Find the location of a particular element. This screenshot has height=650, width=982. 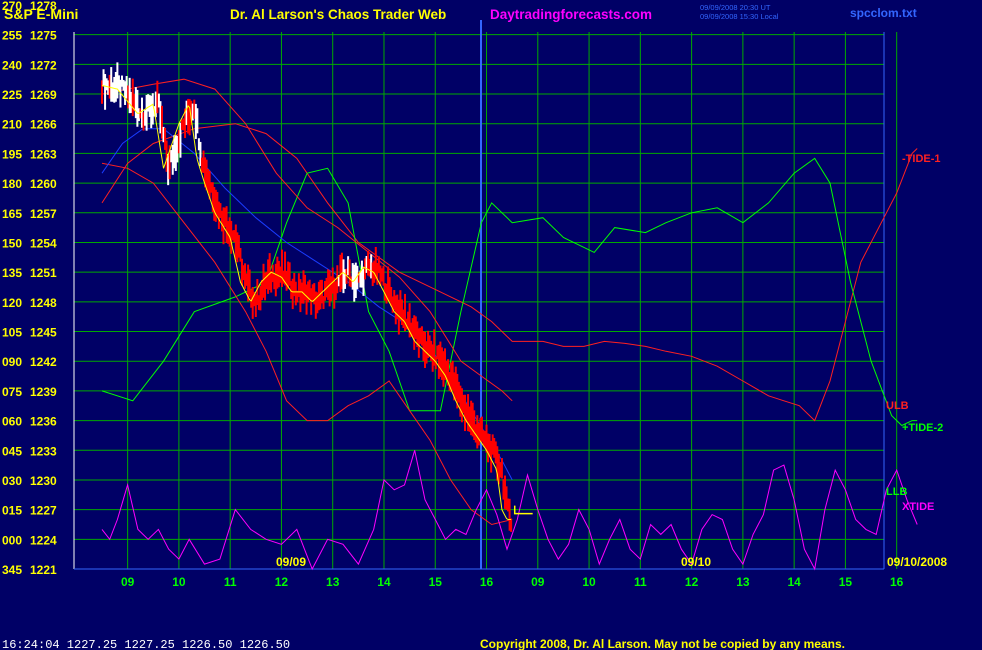

y-tick-left: 240 is located at coordinates (12, 65).